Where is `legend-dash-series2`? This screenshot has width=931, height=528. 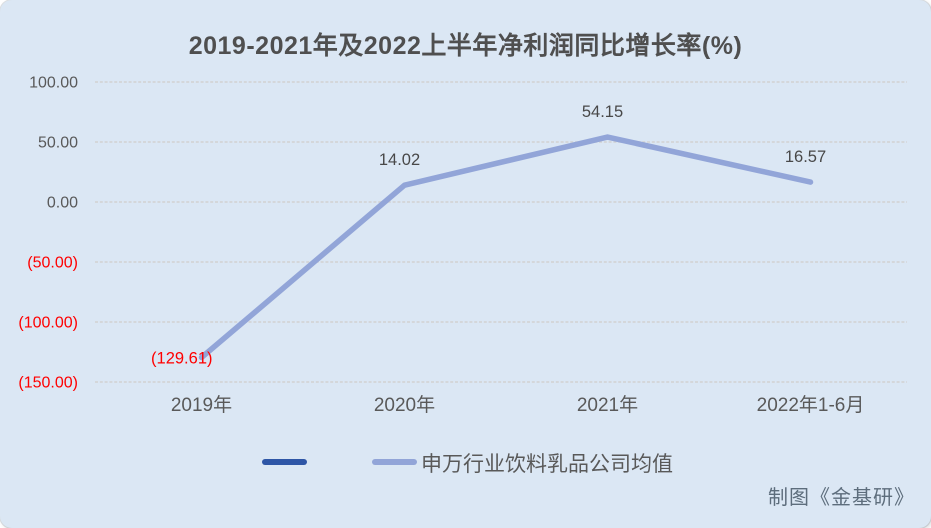 legend-dash-series2 is located at coordinates (394, 462).